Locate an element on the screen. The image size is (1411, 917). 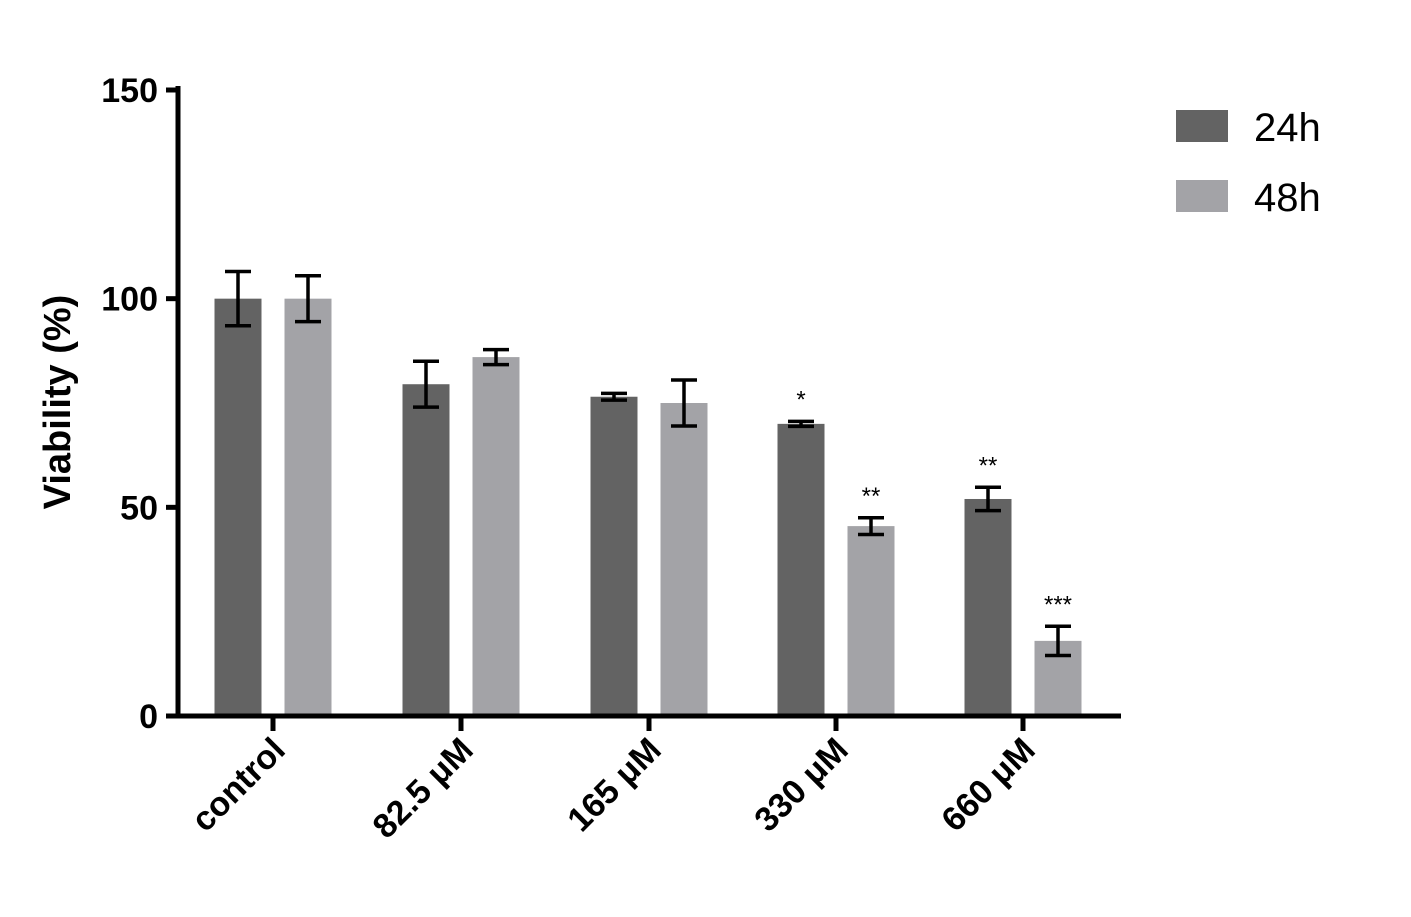
legend-label-24h: 24h is located at coordinates (1287, 128).